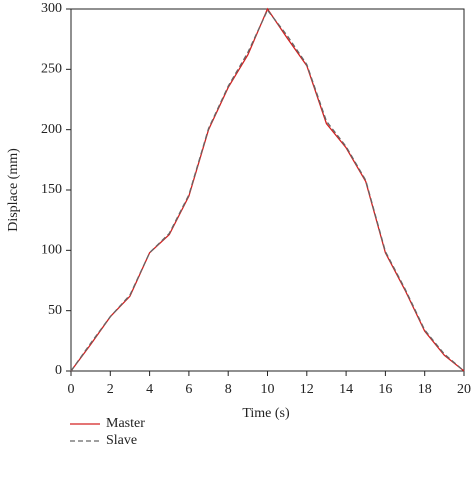 Image resolution: width=474 pixels, height=482 pixels. I want to click on x-axis-label: Time (s), so click(266, 413).